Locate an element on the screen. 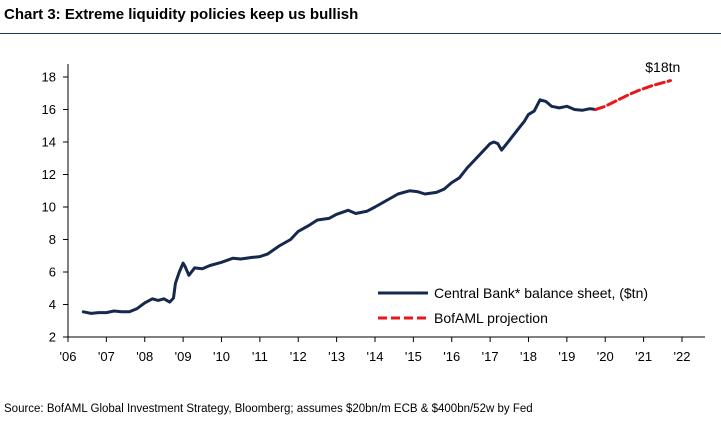 This screenshot has height=427, width=721. x-tick-label: '10 is located at coordinates (221, 356).